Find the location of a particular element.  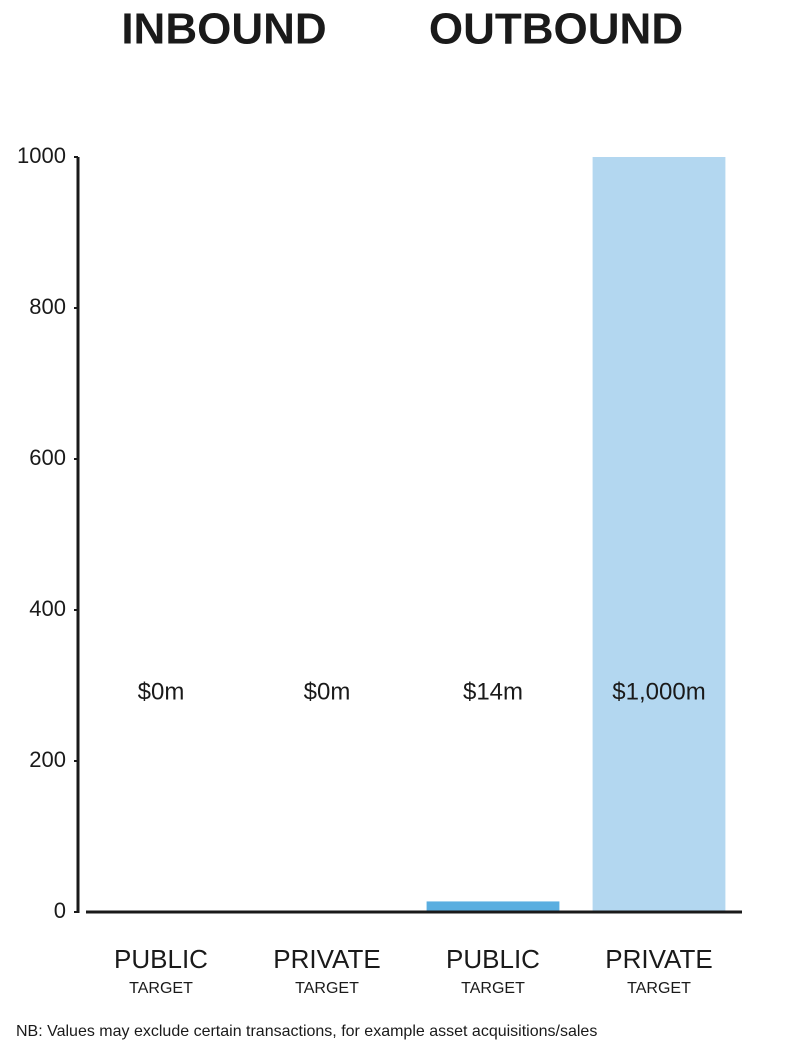

y-tick-label: 1000 is located at coordinates (41, 155).